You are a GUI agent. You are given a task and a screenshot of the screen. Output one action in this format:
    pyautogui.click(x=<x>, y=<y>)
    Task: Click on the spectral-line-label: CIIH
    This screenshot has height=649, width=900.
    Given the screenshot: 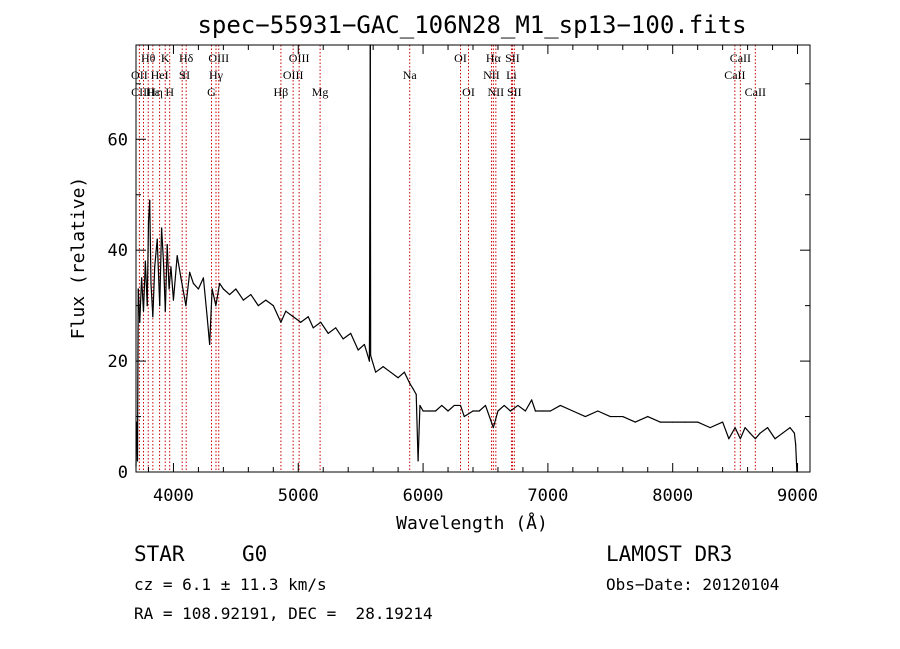 What is the action you would take?
    pyautogui.click(x=143, y=92)
    